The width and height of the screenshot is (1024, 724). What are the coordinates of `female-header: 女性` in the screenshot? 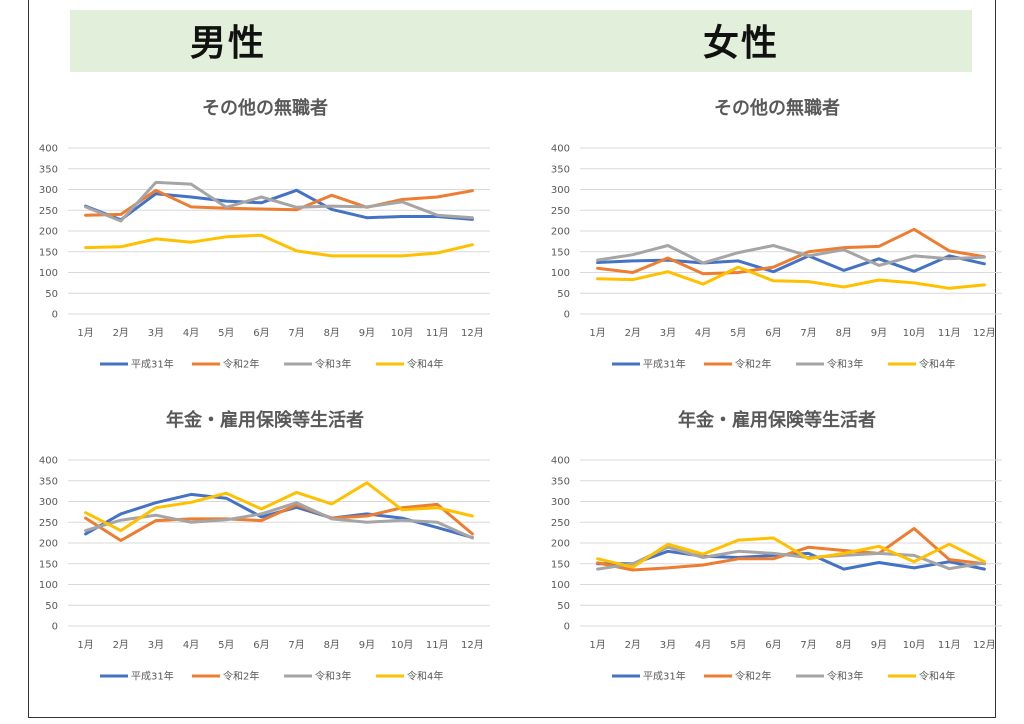 It's located at (741, 43).